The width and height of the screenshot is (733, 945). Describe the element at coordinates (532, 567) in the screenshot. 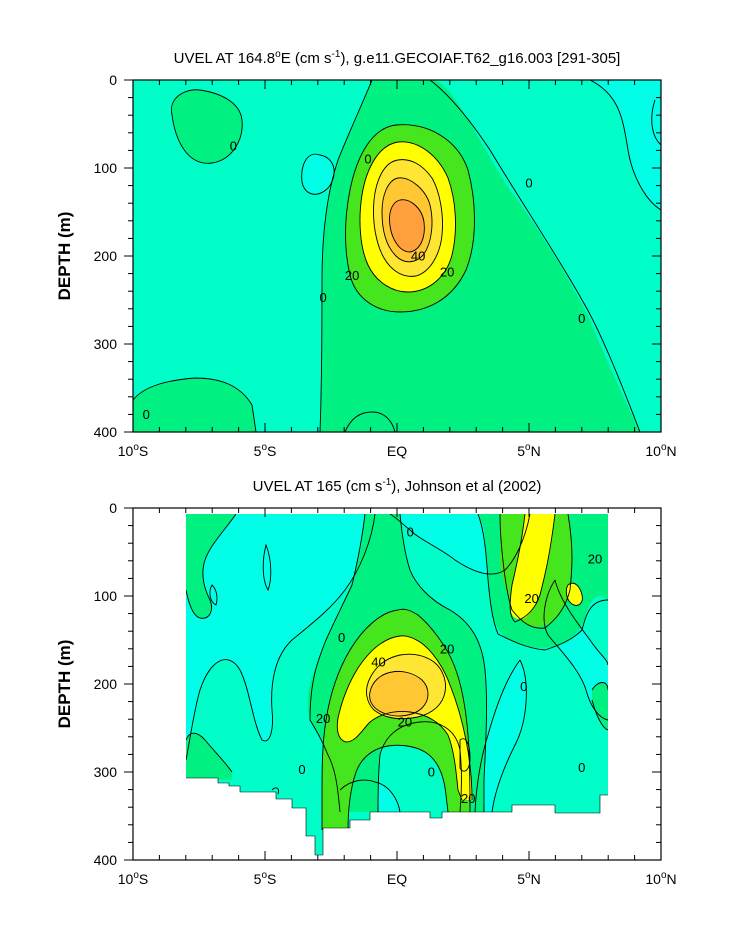

I see `level-20-ne` at that location.